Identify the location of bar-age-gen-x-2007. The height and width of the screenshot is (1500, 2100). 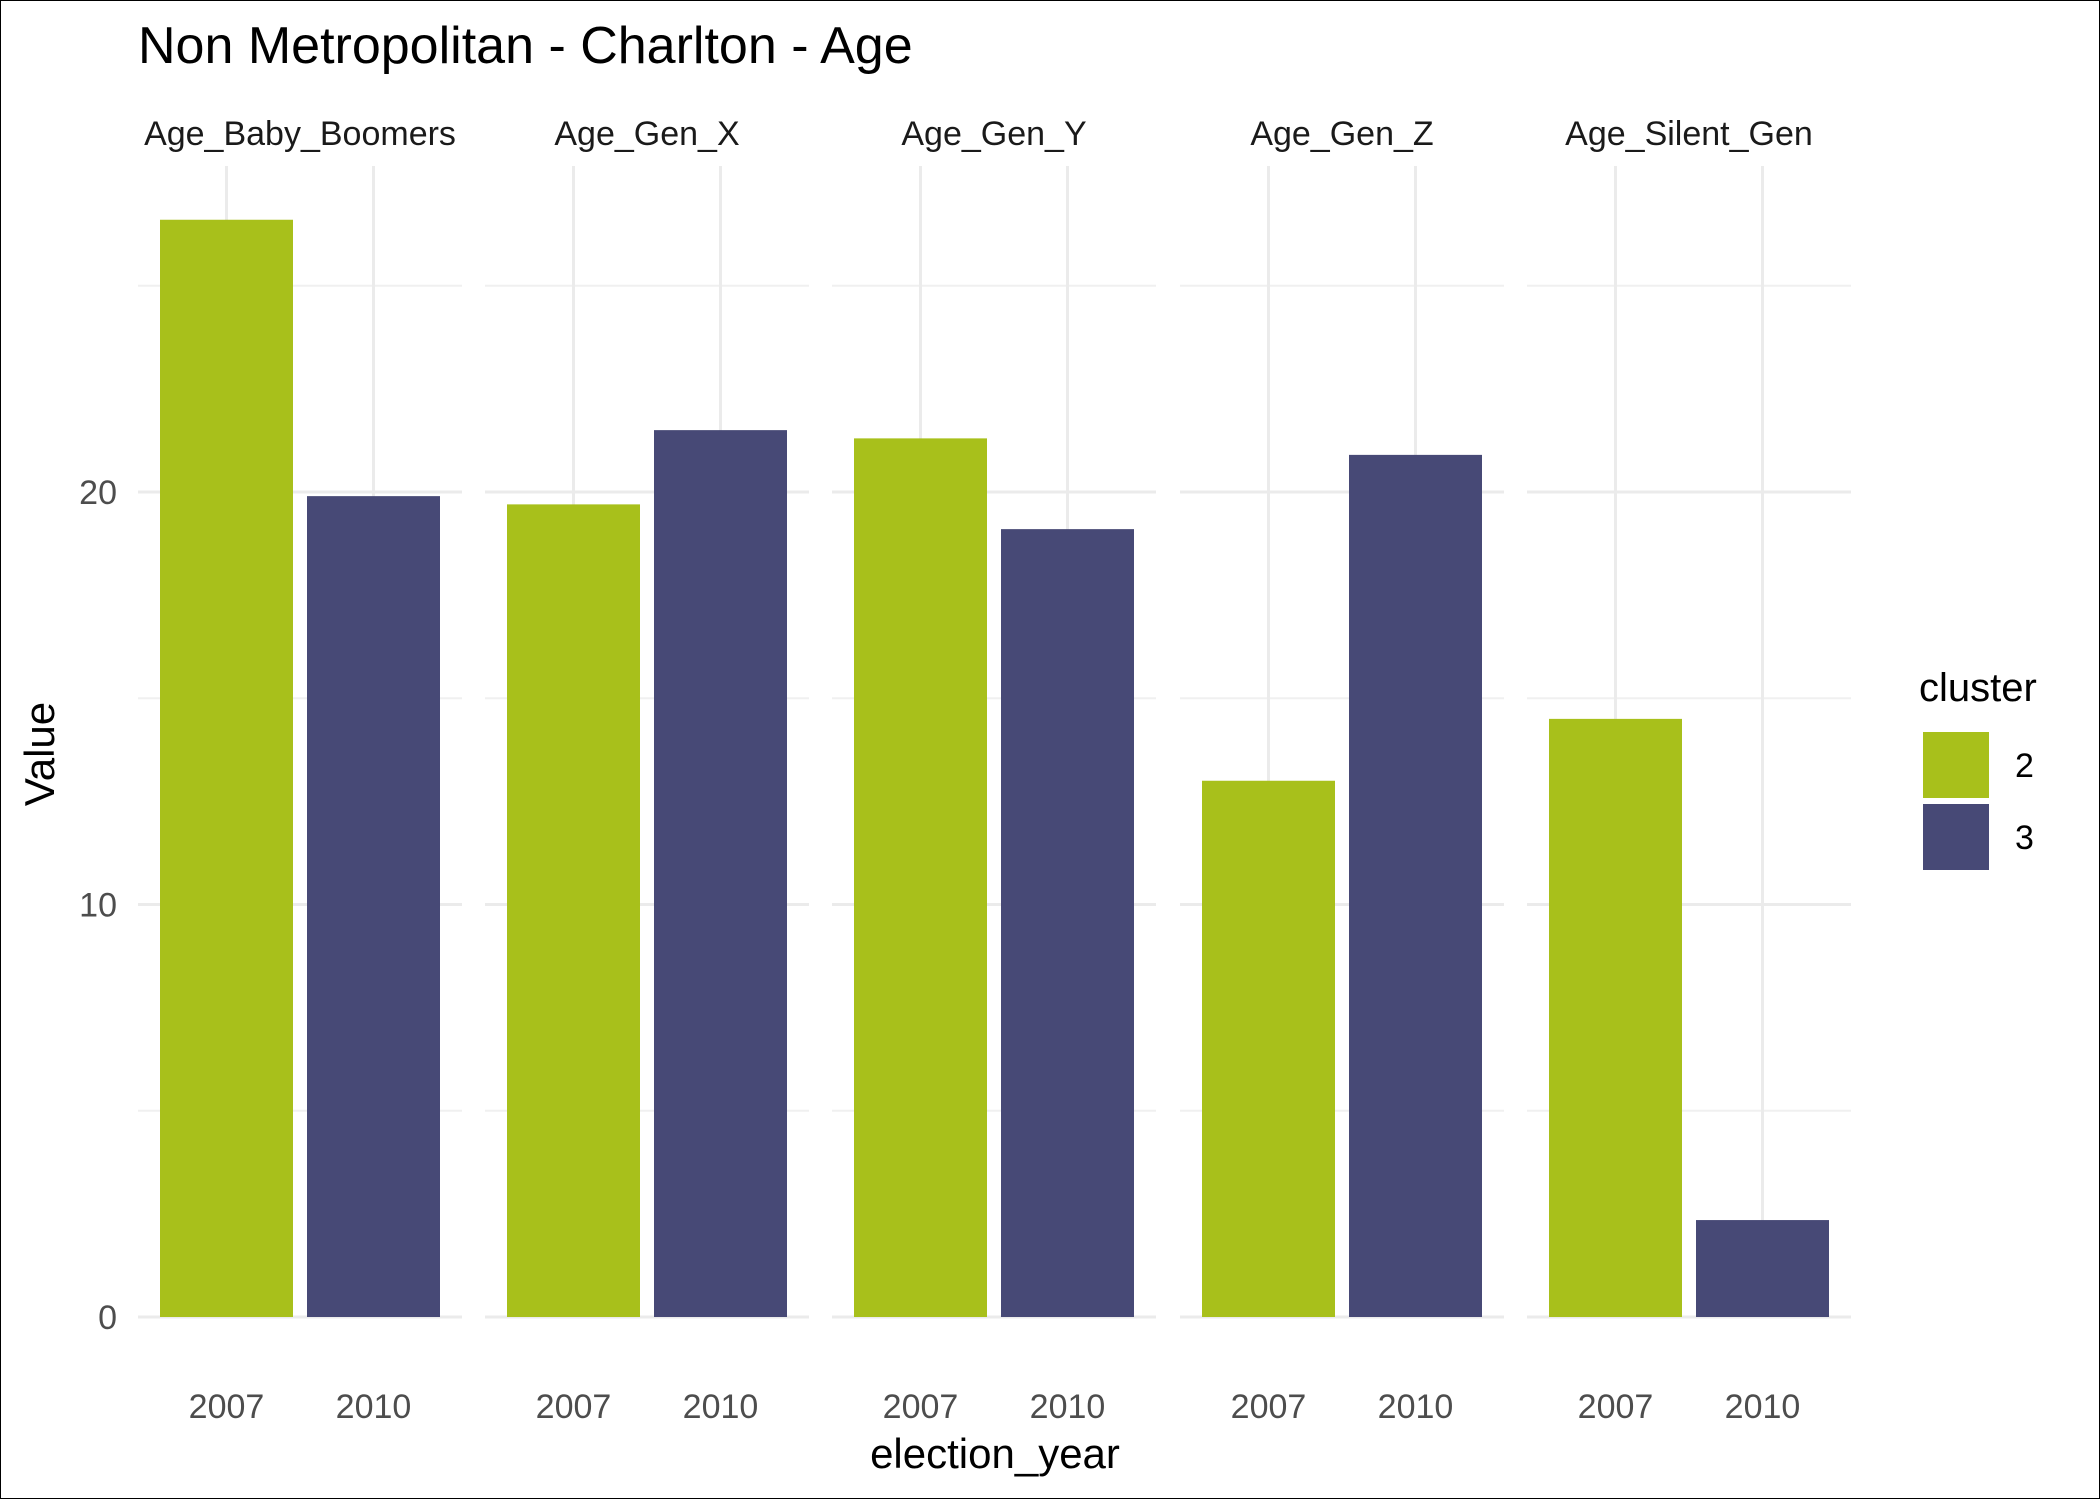
(573, 910).